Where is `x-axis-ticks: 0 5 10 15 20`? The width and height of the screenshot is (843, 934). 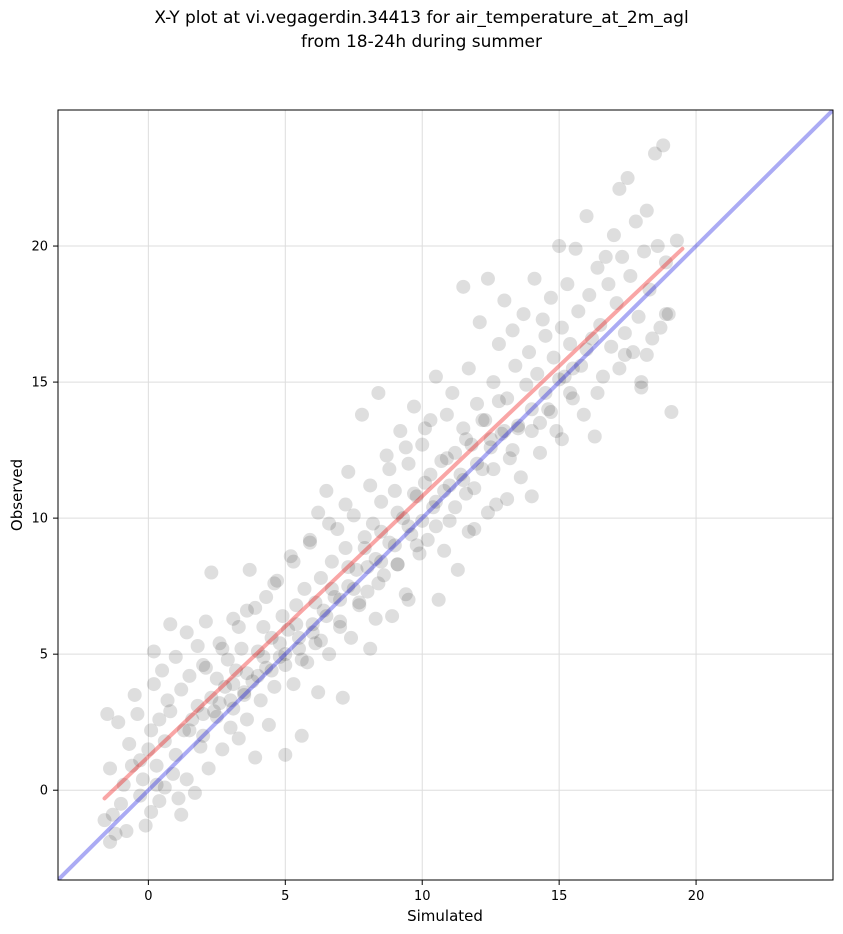
x-axis-ticks: 0 5 10 15 20 is located at coordinates (424, 892).